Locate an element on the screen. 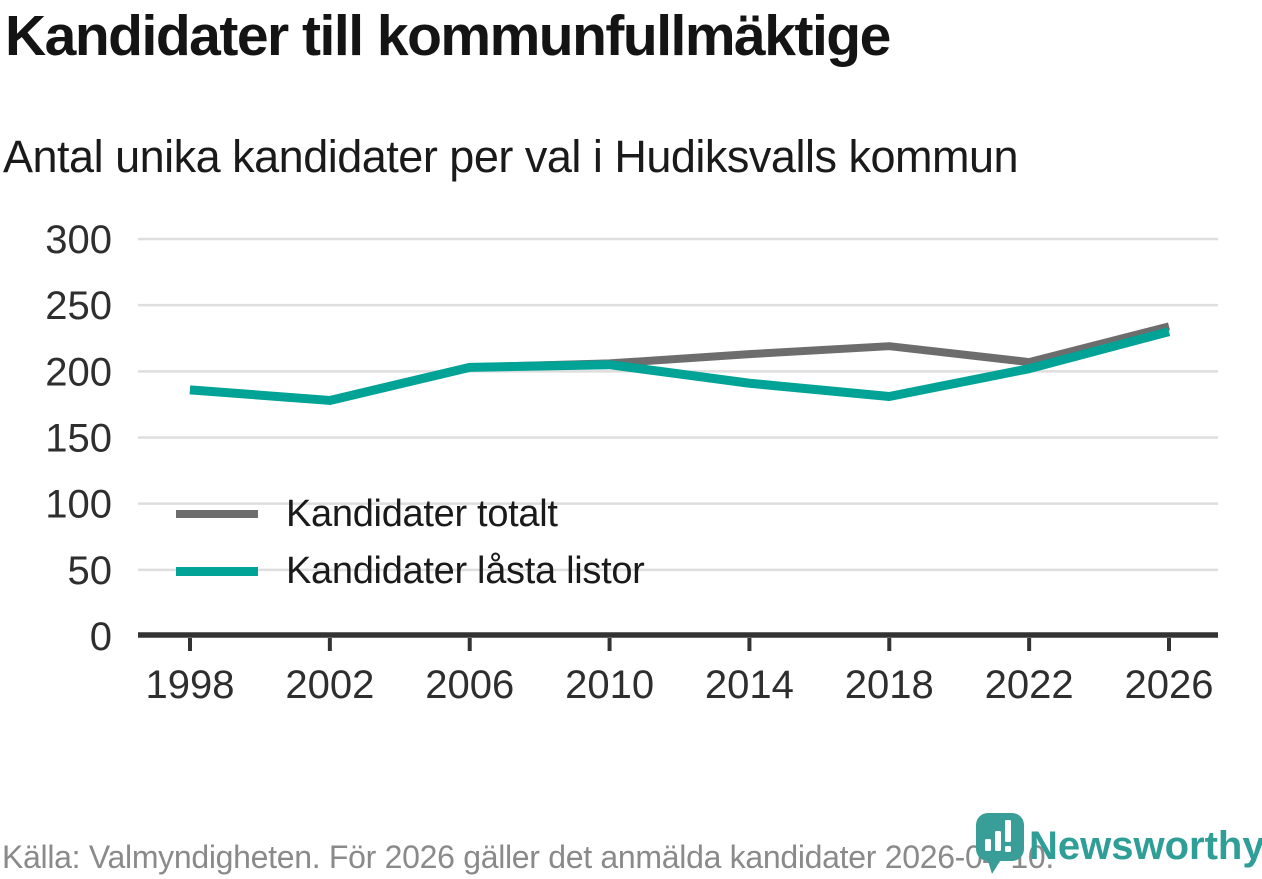 The width and height of the screenshot is (1262, 879). x-tick-label-2022: 2022 is located at coordinates (1029, 685).